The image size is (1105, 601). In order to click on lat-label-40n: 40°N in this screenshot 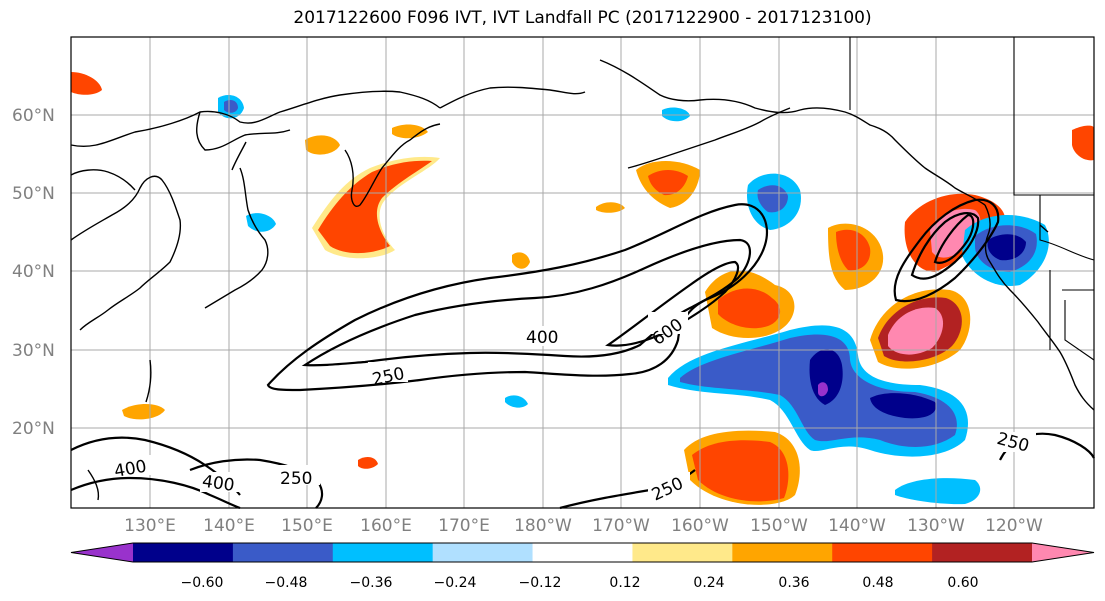, I will do `click(33, 272)`.